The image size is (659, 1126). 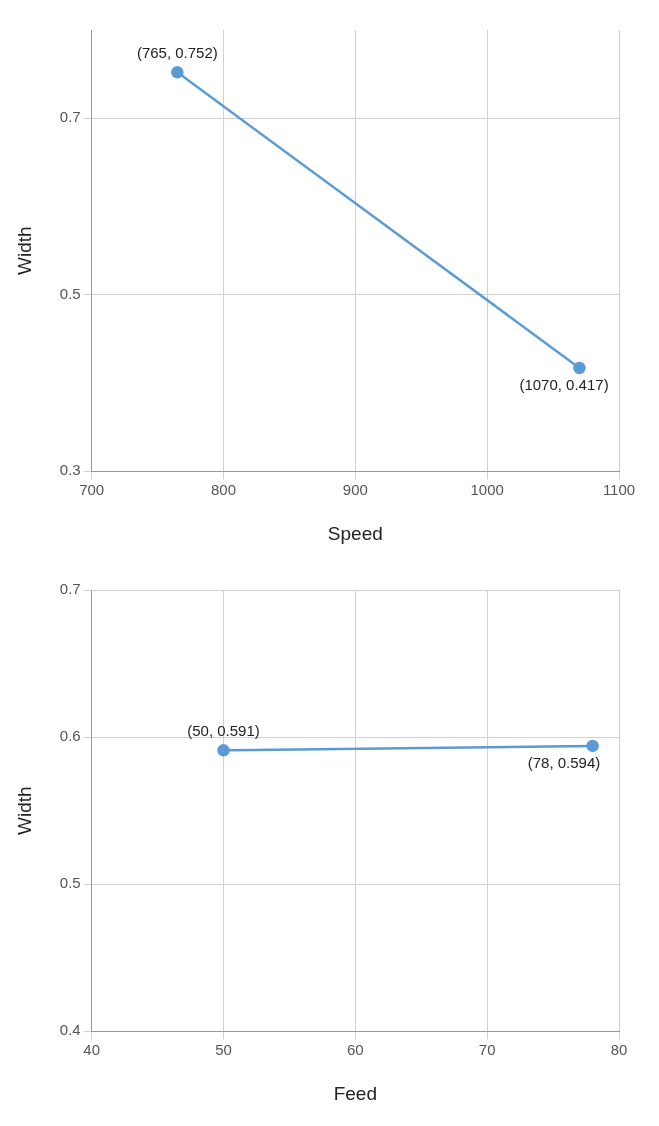 What do you see at coordinates (92, 490) in the screenshot?
I see `x-tick-label: 700` at bounding box center [92, 490].